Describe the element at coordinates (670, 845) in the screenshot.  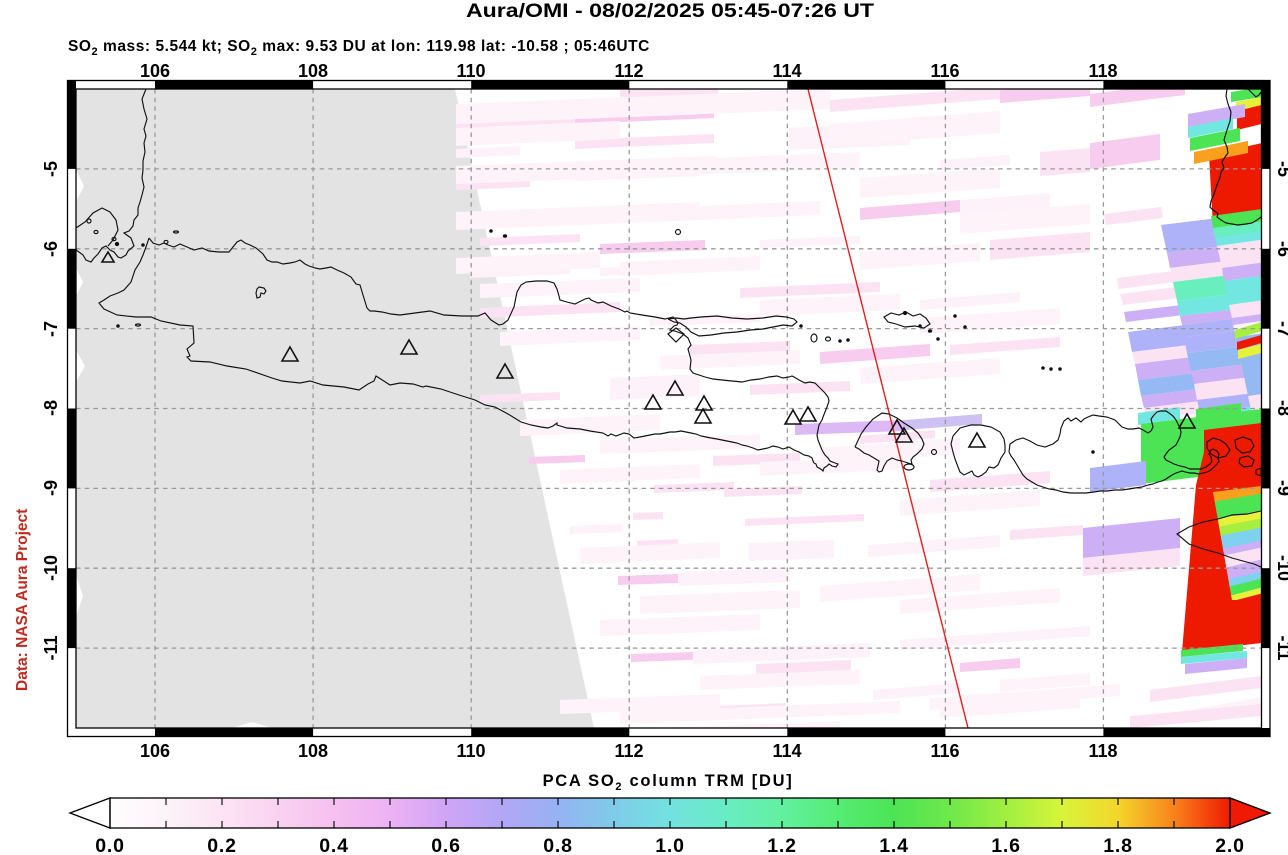
I see `svg-text: 1.0` at that location.